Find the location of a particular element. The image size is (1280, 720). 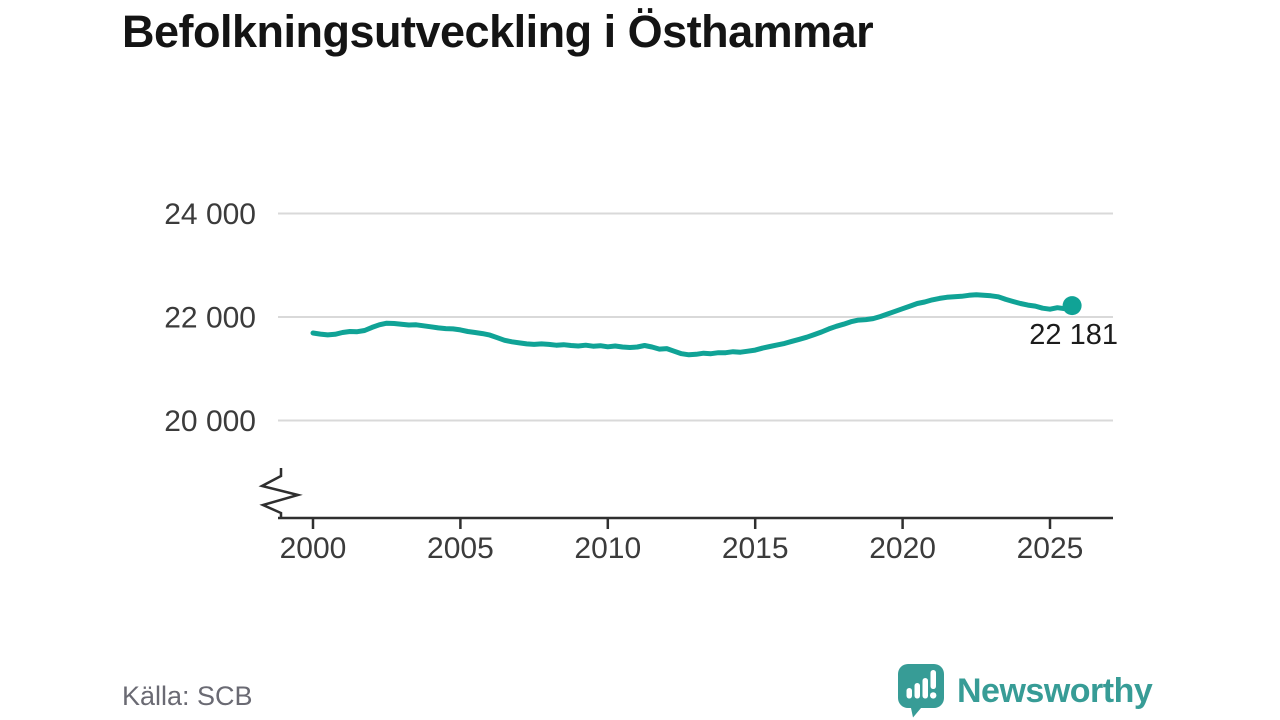

x-axis-tick-label: 2010 is located at coordinates (607, 548).